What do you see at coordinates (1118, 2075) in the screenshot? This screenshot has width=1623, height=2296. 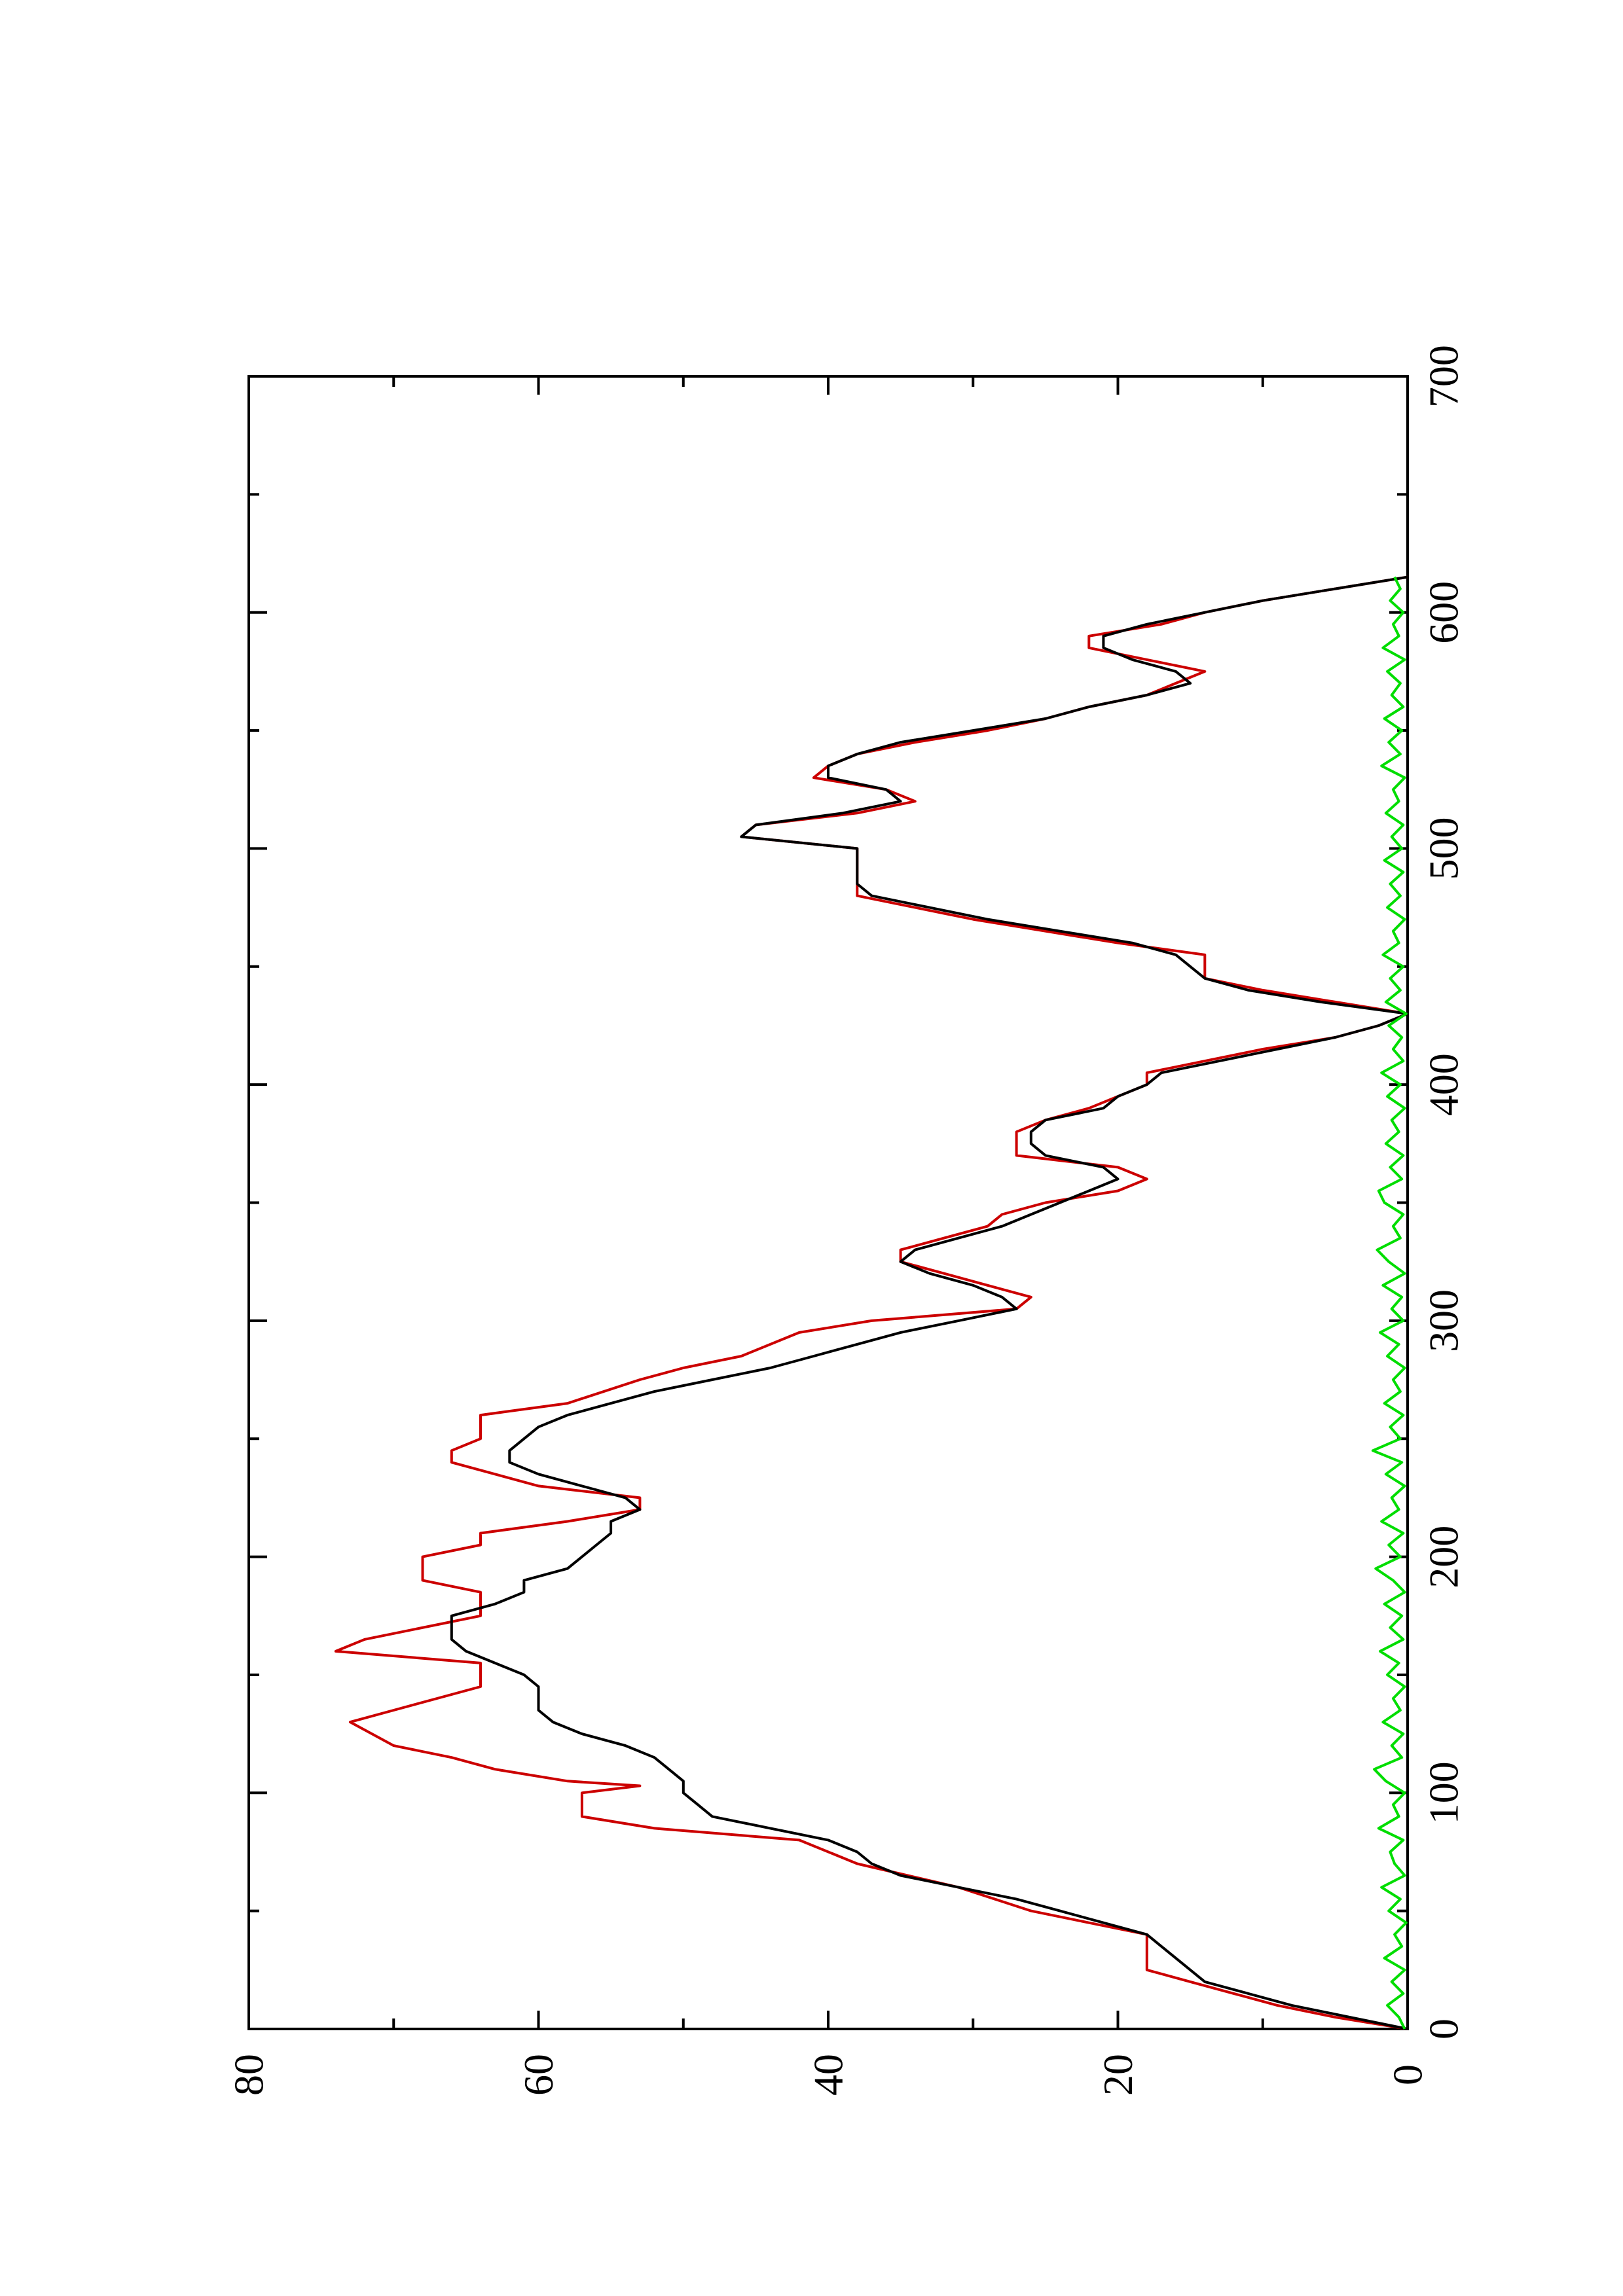 I see `y-tick-label: 20` at bounding box center [1118, 2075].